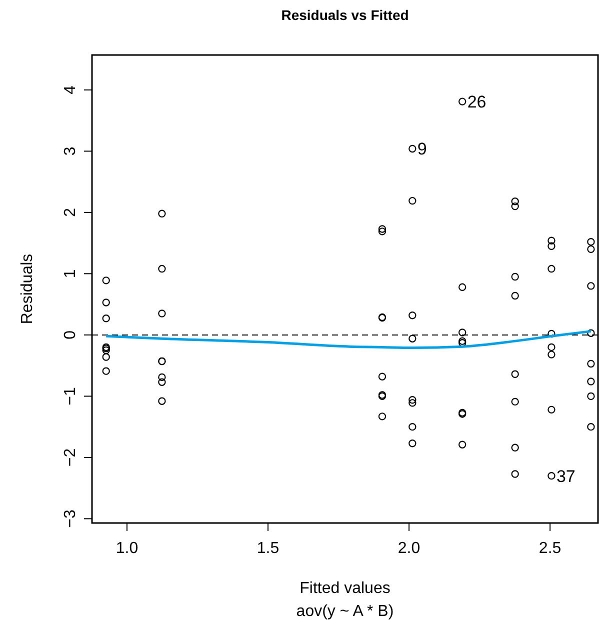  Describe the element at coordinates (422, 149) in the screenshot. I see `annotation: 9` at that location.